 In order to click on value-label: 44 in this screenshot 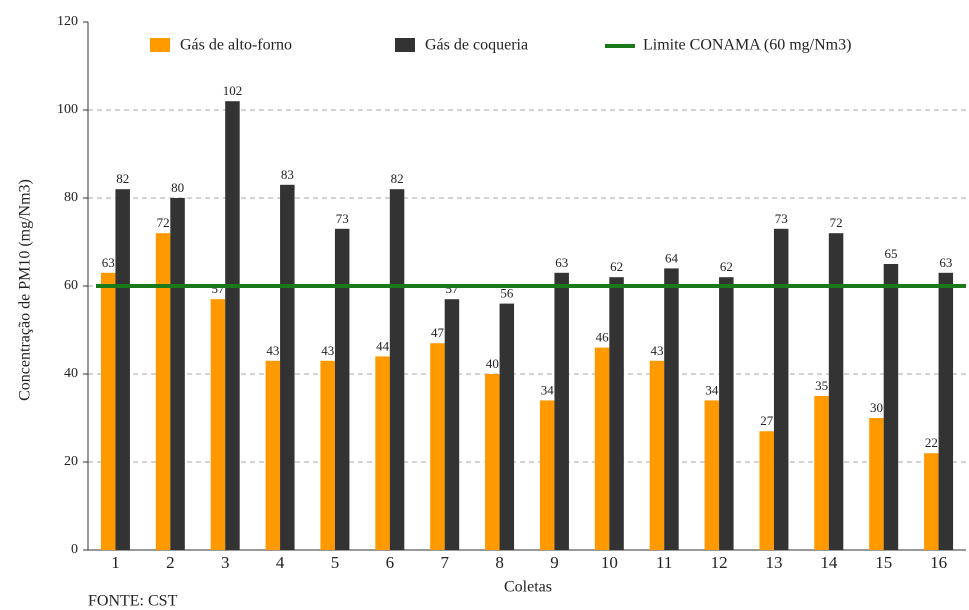, I will do `click(383, 345)`.